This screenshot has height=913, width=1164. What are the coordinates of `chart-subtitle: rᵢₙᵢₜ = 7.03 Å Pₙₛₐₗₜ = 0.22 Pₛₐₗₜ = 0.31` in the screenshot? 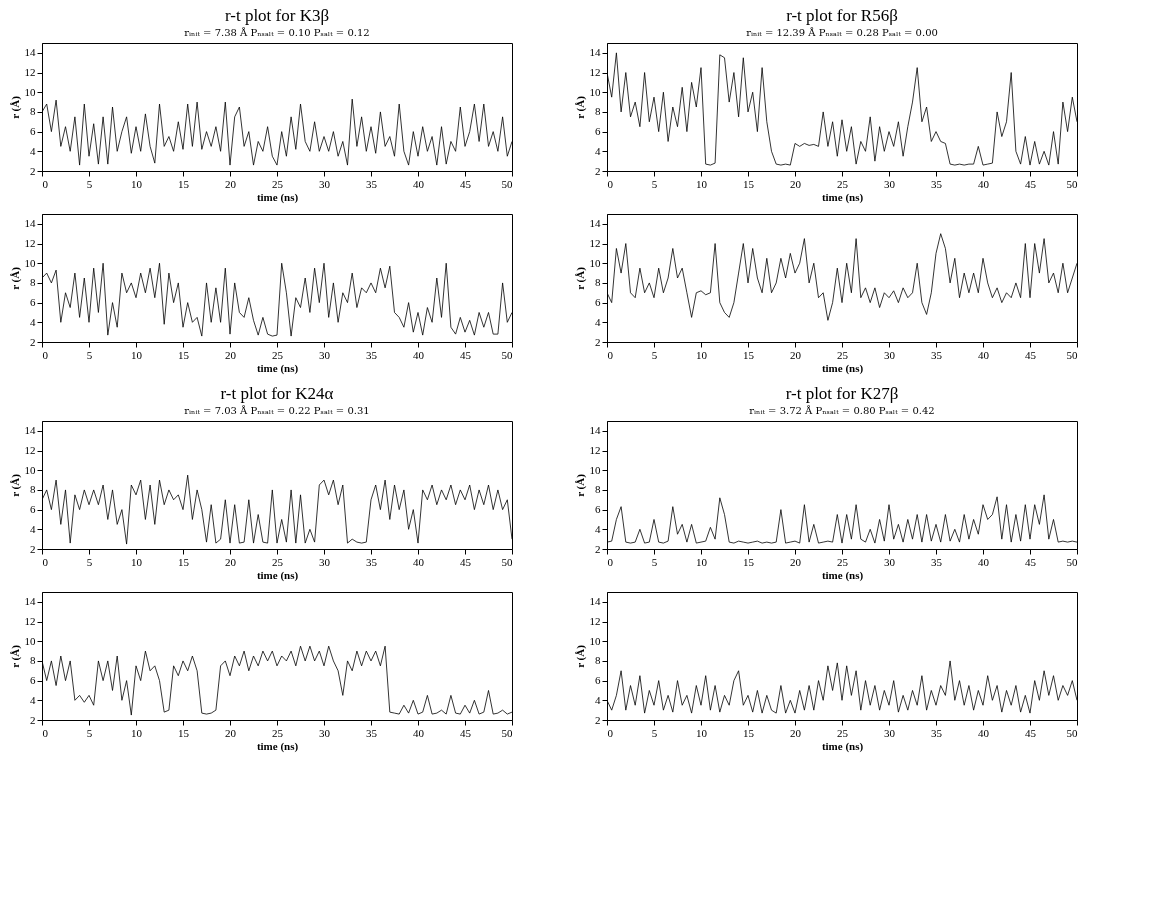 It's located at (277, 410).